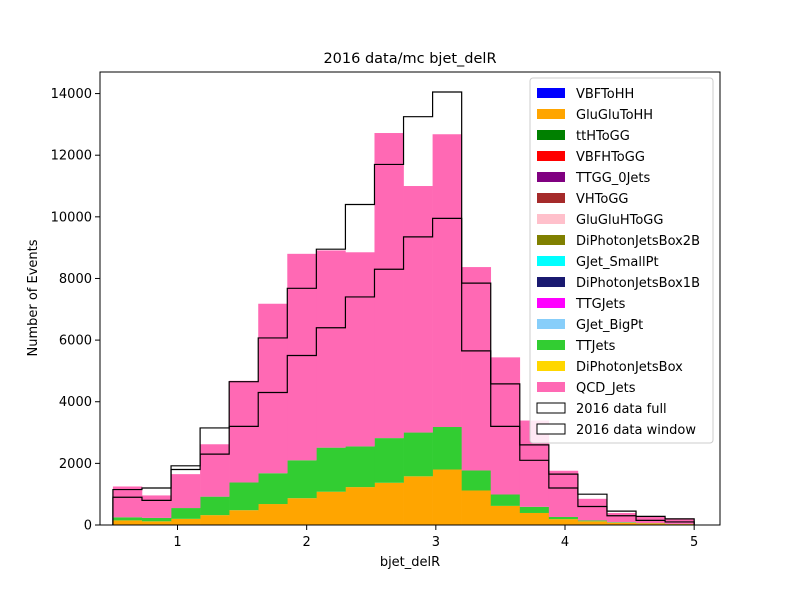 The height and width of the screenshot is (600, 800). I want to click on y-tick-label-8000: 8000, so click(75, 279).